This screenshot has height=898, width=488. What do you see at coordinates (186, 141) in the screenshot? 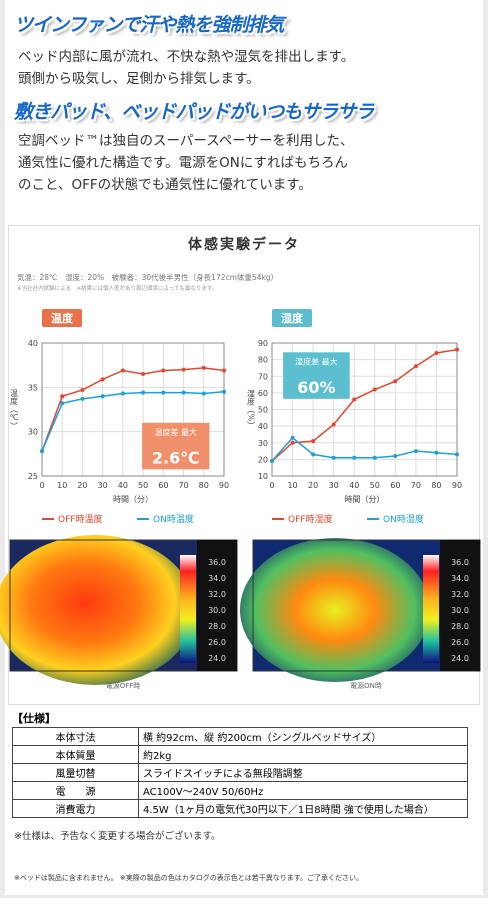
I see `line: 空調ベッド™は独自のスーパースペーサーを利用した、` at bounding box center [186, 141].